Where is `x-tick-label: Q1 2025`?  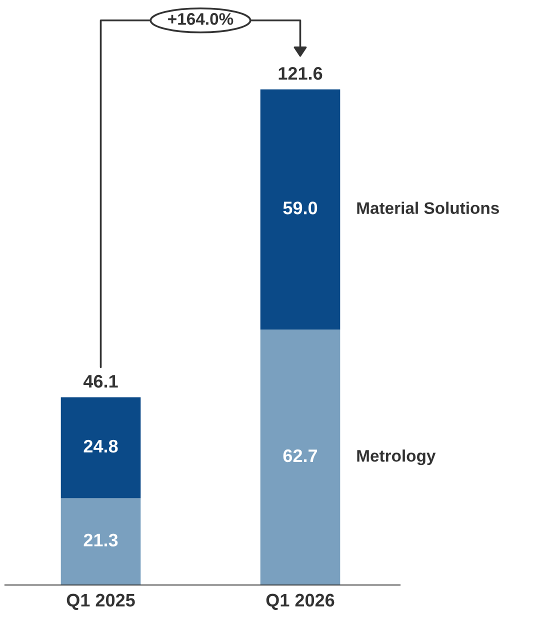 x-tick-label: Q1 2025 is located at coordinates (100, 602).